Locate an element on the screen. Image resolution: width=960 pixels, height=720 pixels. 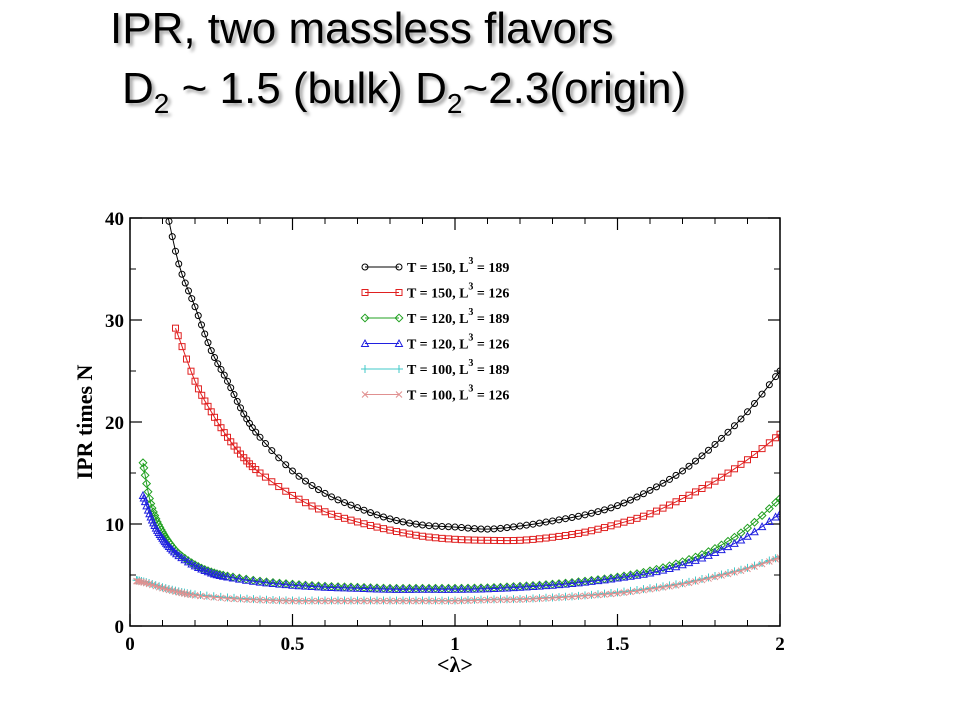
legend-label: T = 100, L3 = 126 is located at coordinates (458, 394).